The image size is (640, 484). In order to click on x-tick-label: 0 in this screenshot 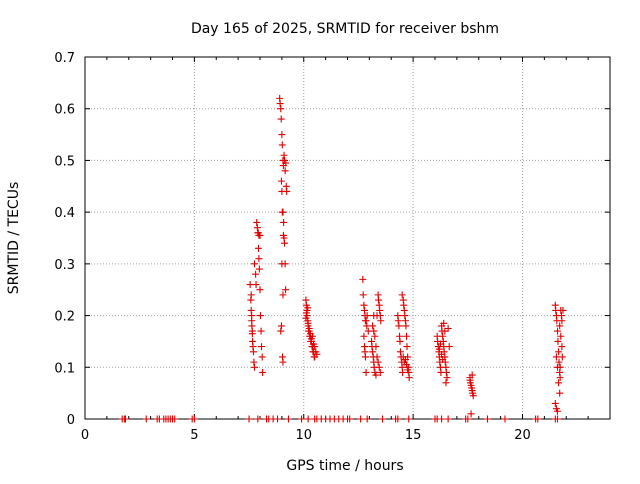, I will do `click(85, 435)`.